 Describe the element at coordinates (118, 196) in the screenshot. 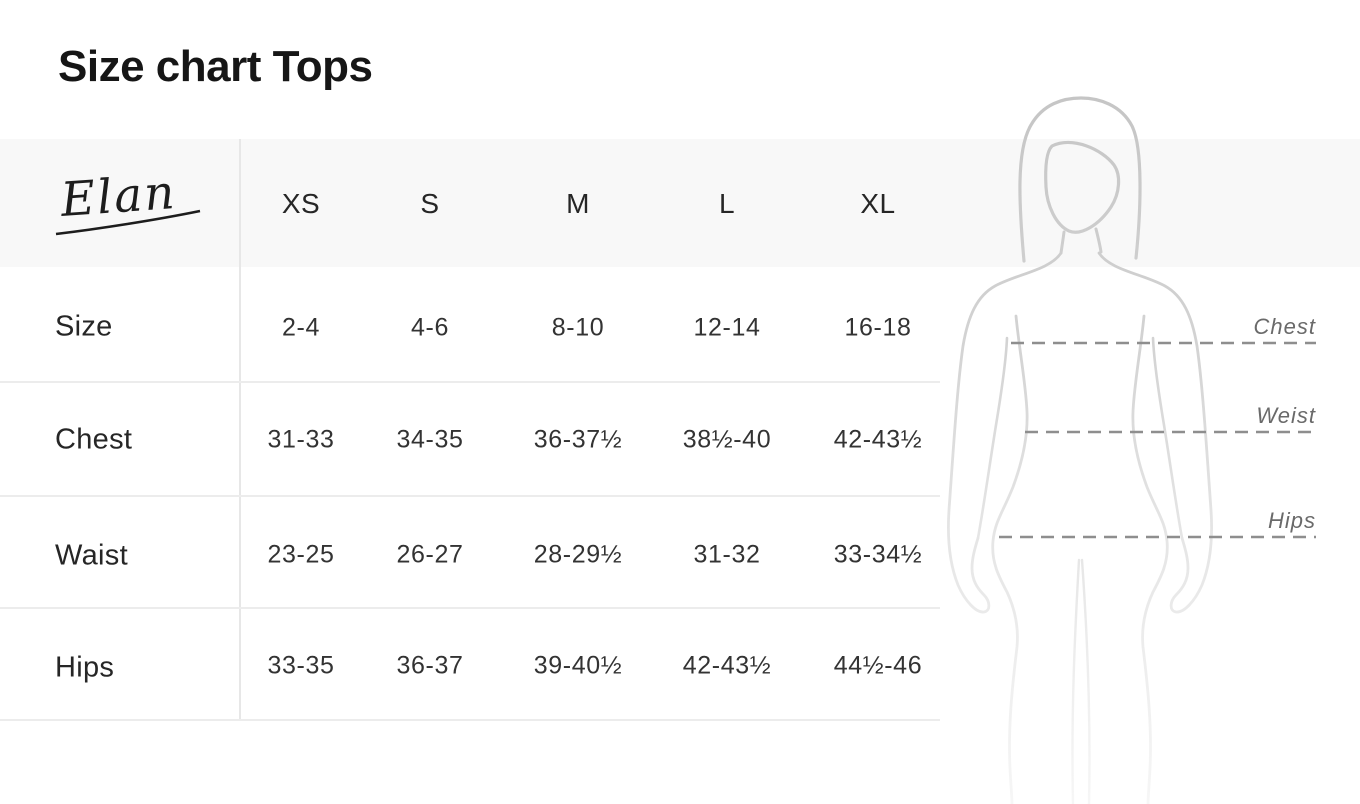

I see `brand-logo-text: Elan` at that location.